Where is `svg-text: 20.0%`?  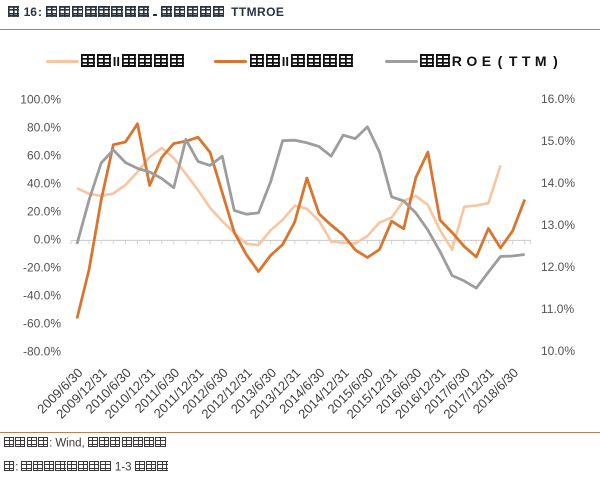
svg-text: 20.0% is located at coordinates (44, 212).